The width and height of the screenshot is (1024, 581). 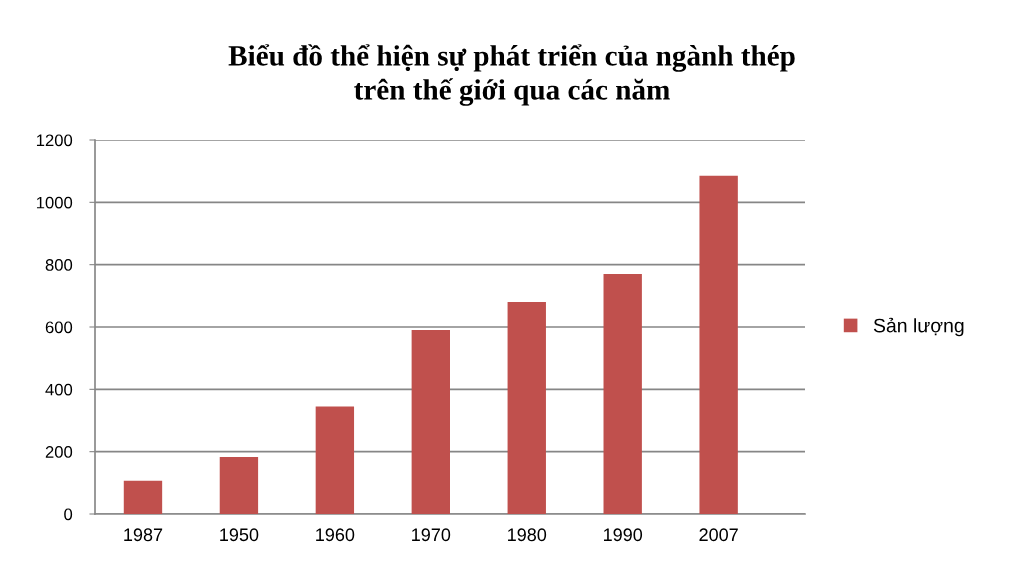 I want to click on y-tick-label: 0, so click(x=68, y=514).